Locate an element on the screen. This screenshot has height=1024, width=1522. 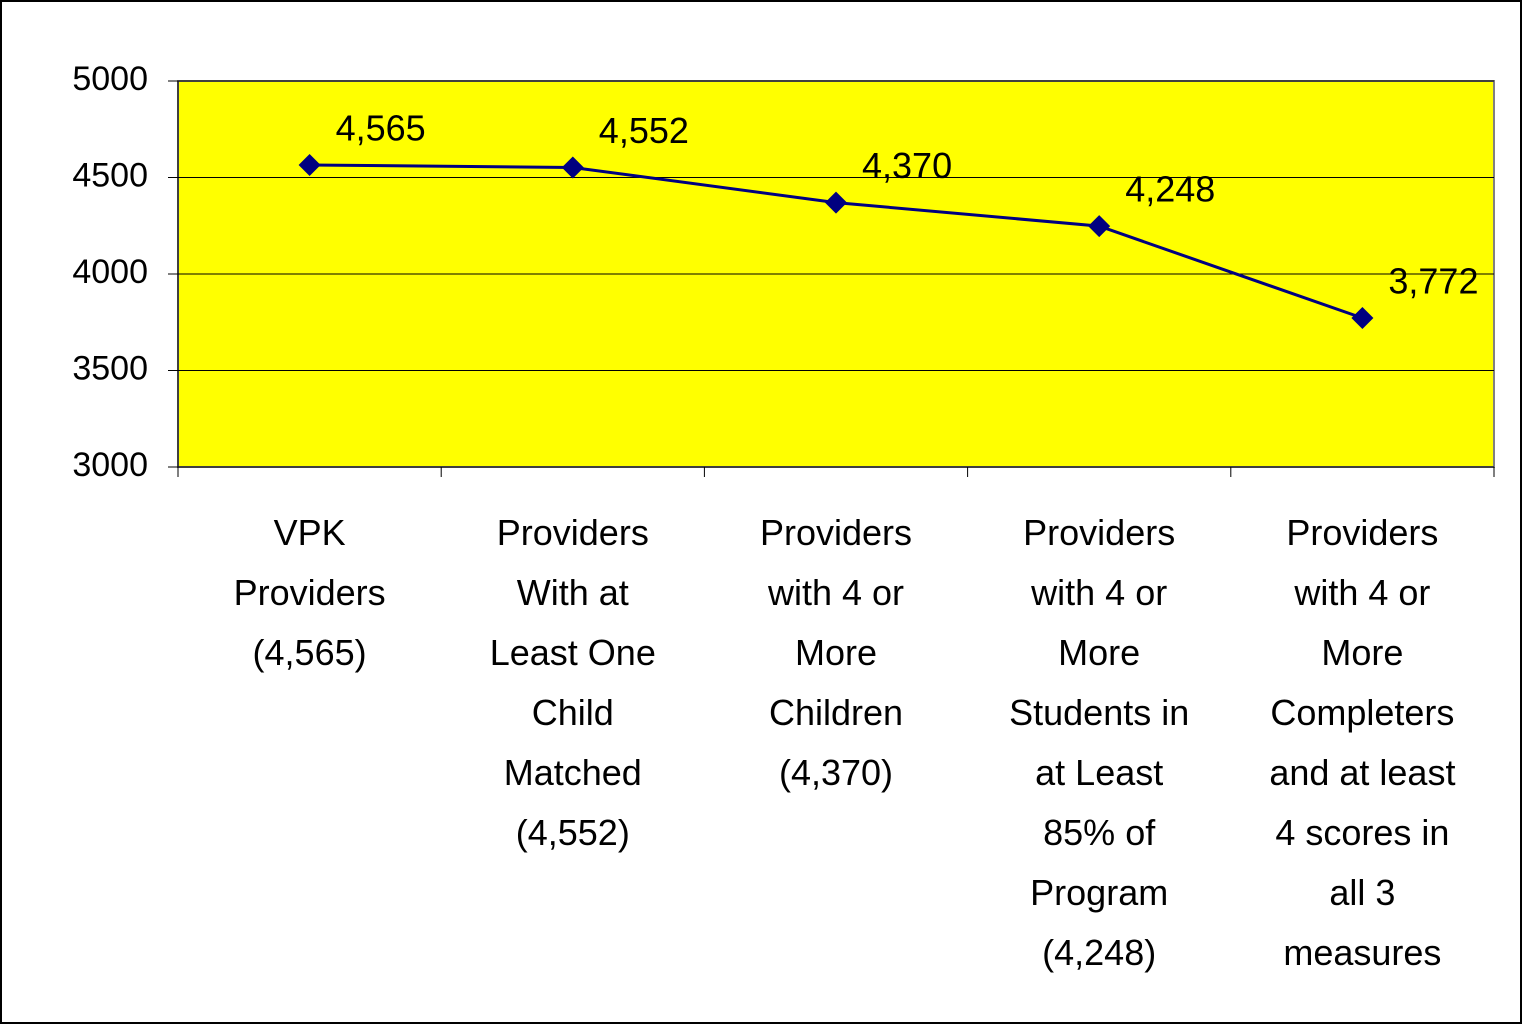
y-tick-label: 3500 is located at coordinates (110, 368).